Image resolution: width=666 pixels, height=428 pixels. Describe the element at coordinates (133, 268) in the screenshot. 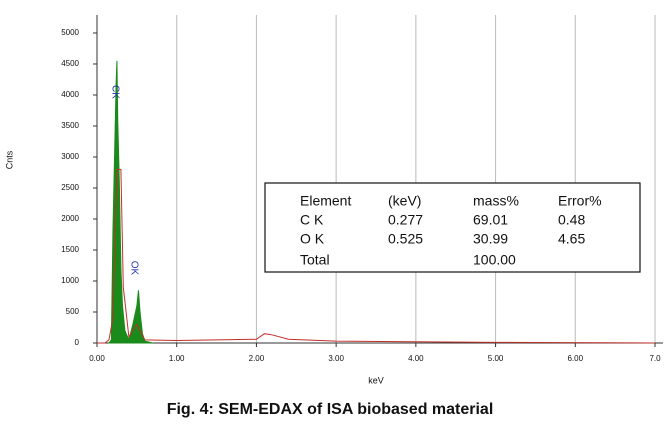

I see `peak-annotation: OK` at that location.